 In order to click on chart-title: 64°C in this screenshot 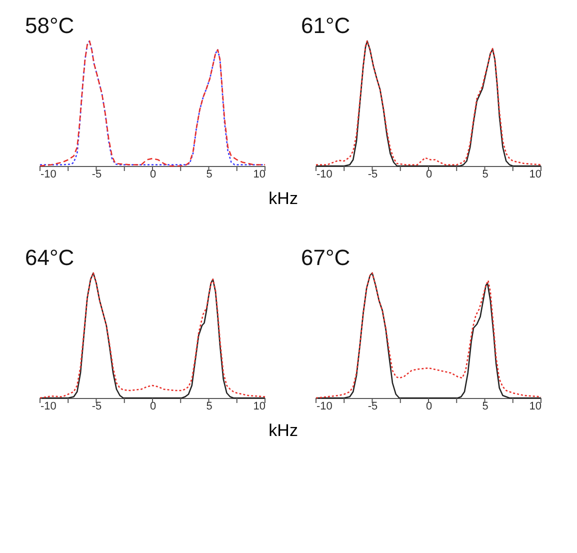, I will do `click(49, 257)`.